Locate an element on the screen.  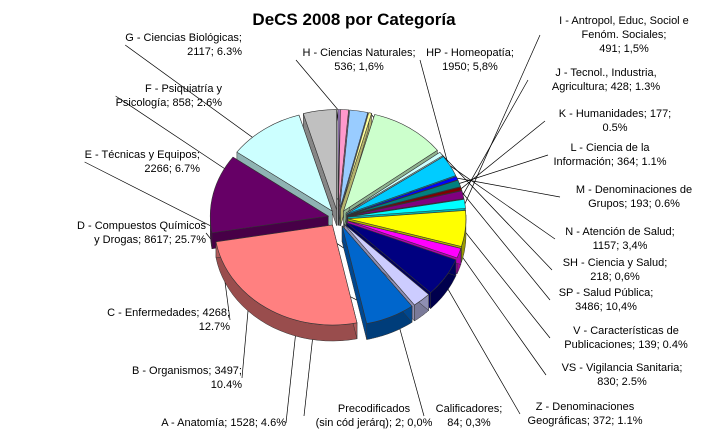
slice-label-g: G - Ciencias Biológicas; 2117; 6.3% is located at coordinates (183, 45).